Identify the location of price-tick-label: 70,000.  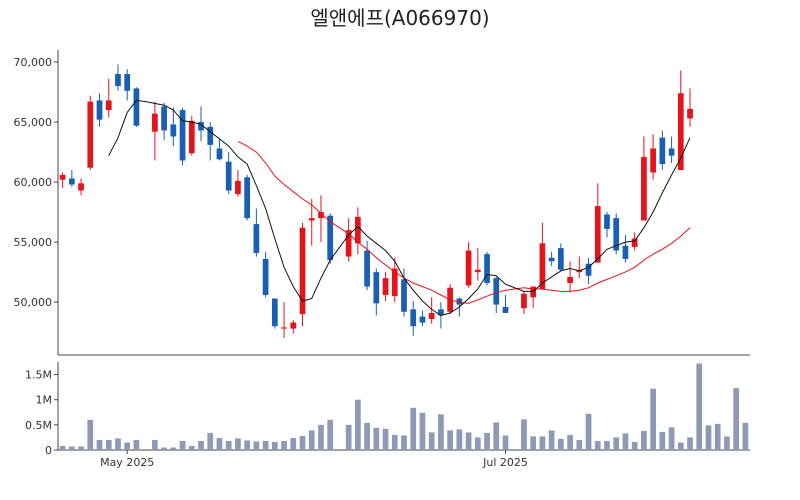
(33, 62).